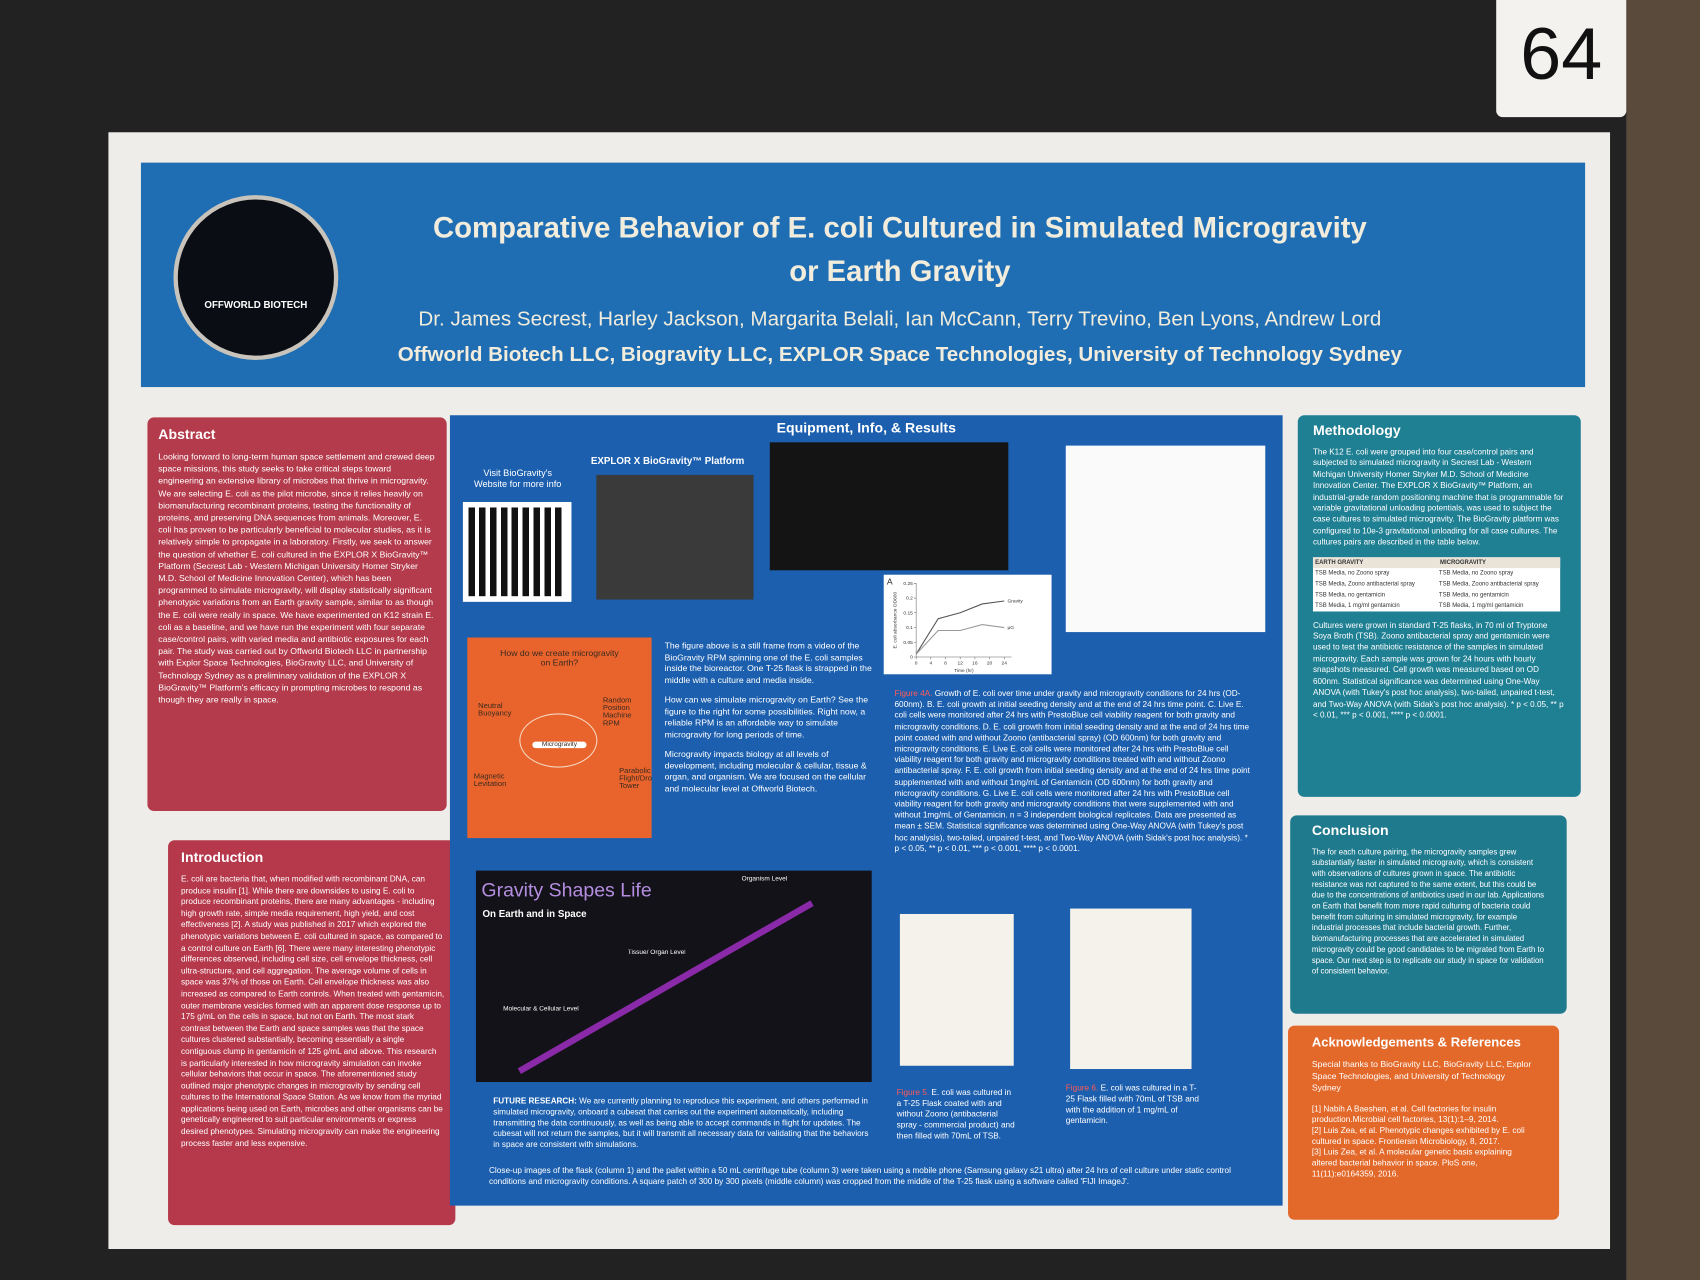 The width and height of the screenshot is (1700, 1280). What do you see at coordinates (667, 461) in the screenshot?
I see `platform-caption: EXPLOR X BioGravity™ Platform` at bounding box center [667, 461].